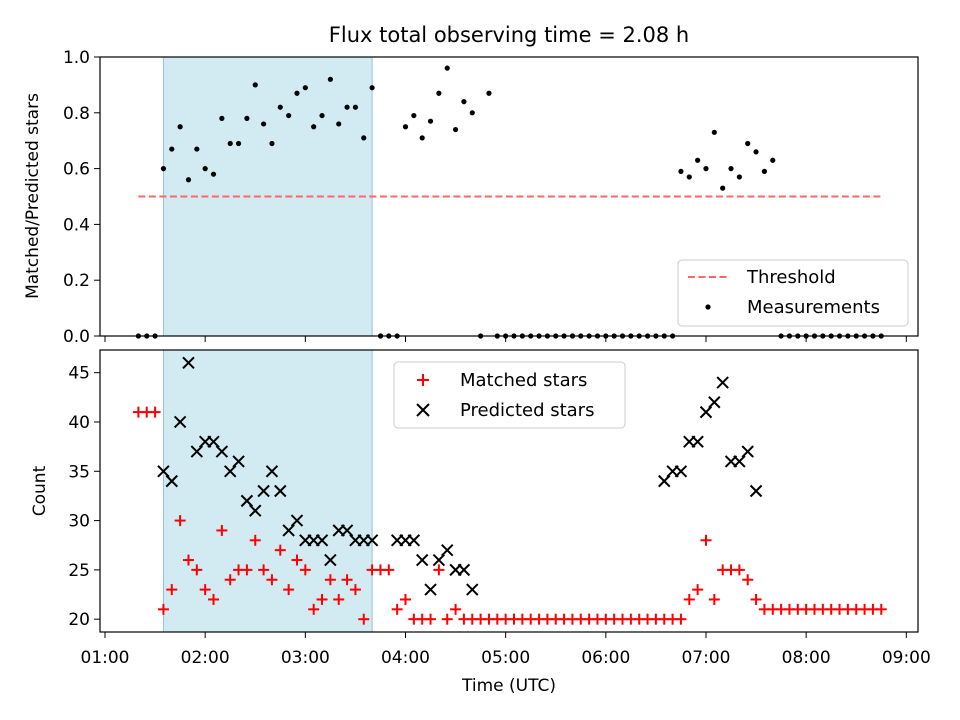 The height and width of the screenshot is (720, 960). What do you see at coordinates (508, 686) in the screenshot?
I see `x-axis-label: Time (UTC)` at bounding box center [508, 686].